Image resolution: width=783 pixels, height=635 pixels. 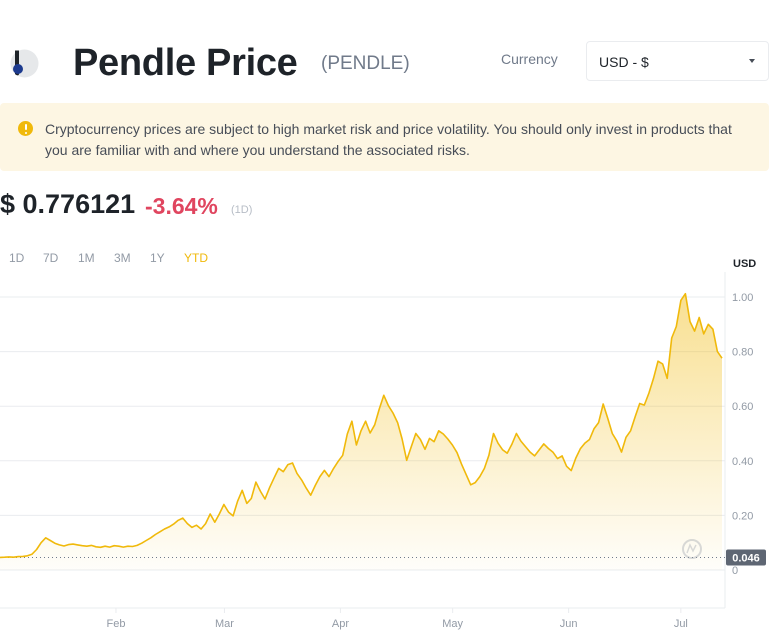 What do you see at coordinates (122, 258) in the screenshot?
I see `range-tab-3m: 3M` at bounding box center [122, 258].